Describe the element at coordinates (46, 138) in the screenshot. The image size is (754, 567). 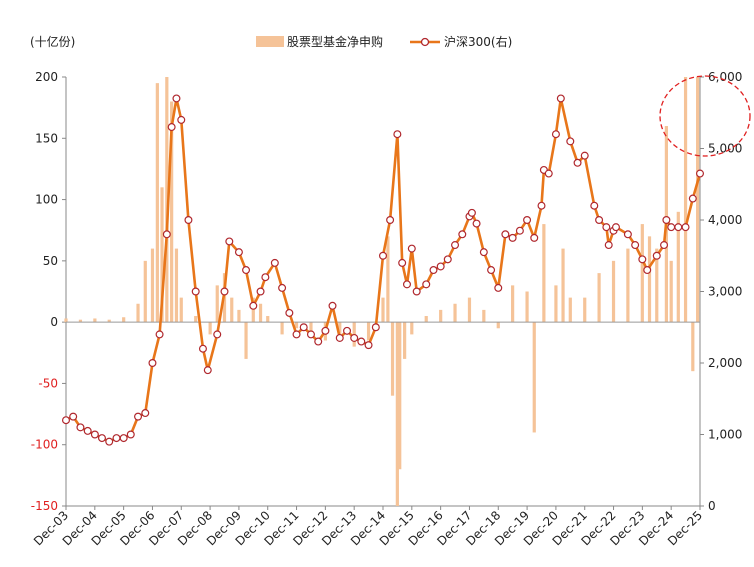
I see `y-left-tick-label: 150` at that location.